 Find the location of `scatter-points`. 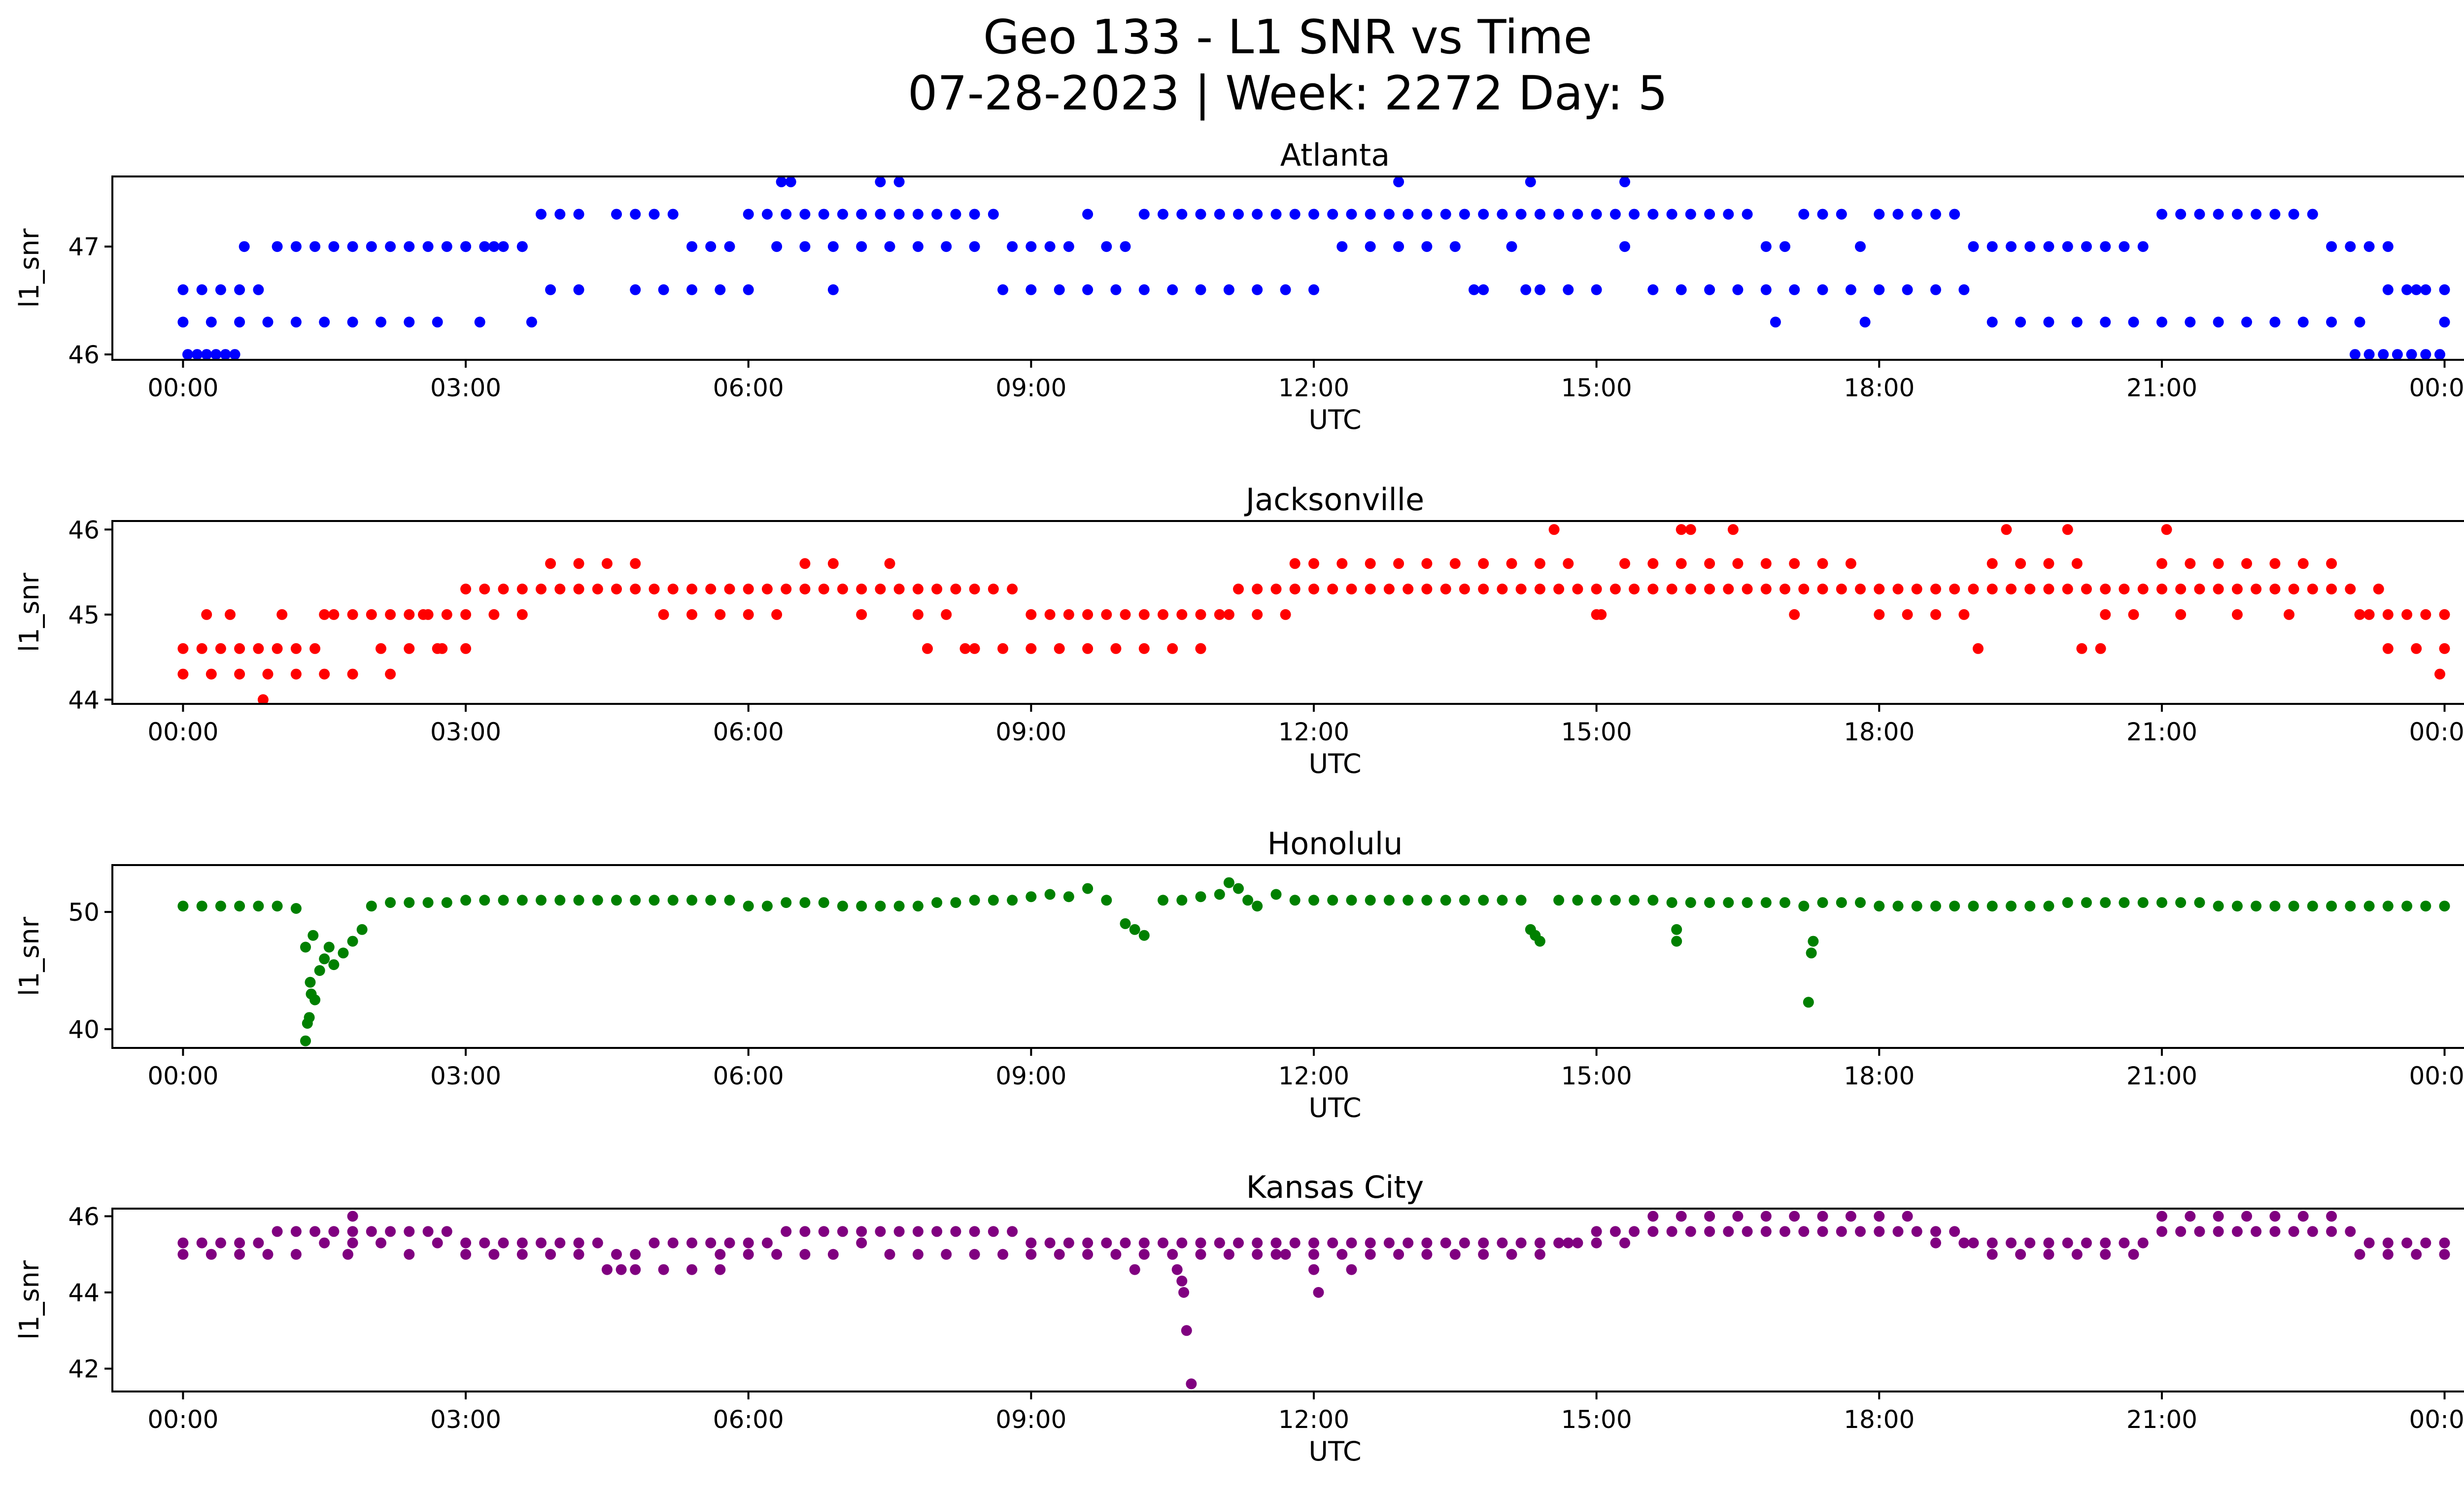

scatter-points is located at coordinates (1313, 614).